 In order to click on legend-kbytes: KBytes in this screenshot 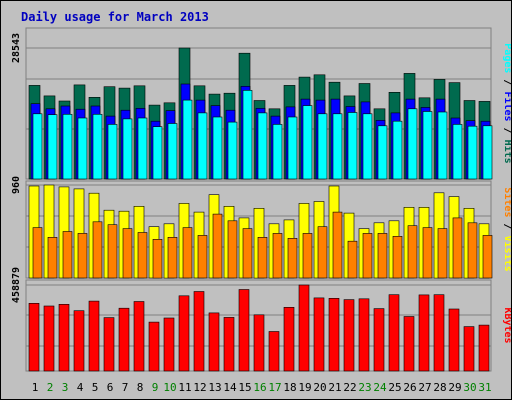, I will do `click(506, 325)`.